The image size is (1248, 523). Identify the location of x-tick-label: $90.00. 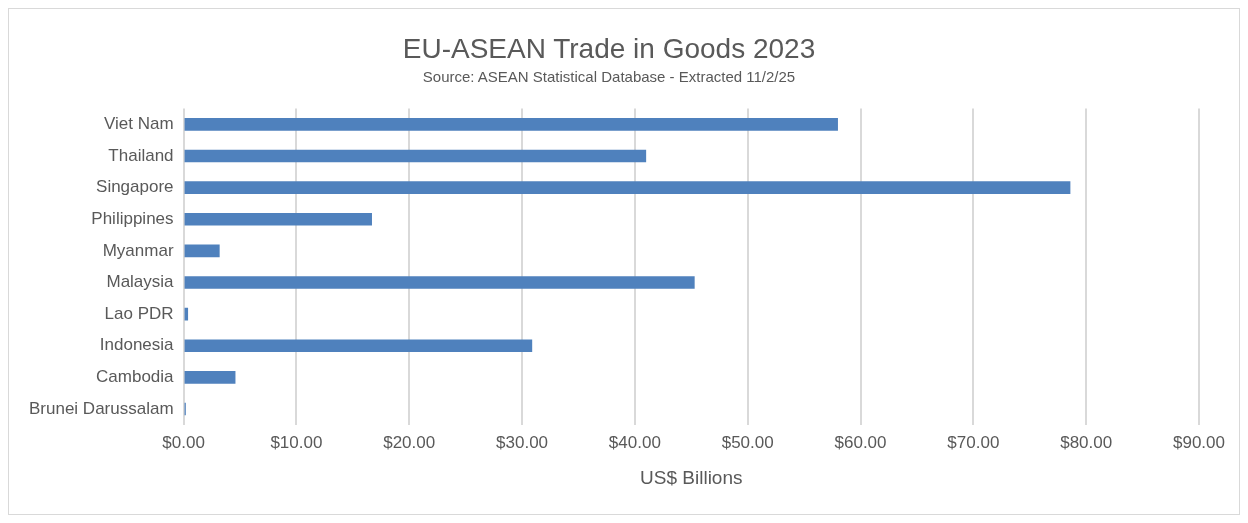
(1199, 442).